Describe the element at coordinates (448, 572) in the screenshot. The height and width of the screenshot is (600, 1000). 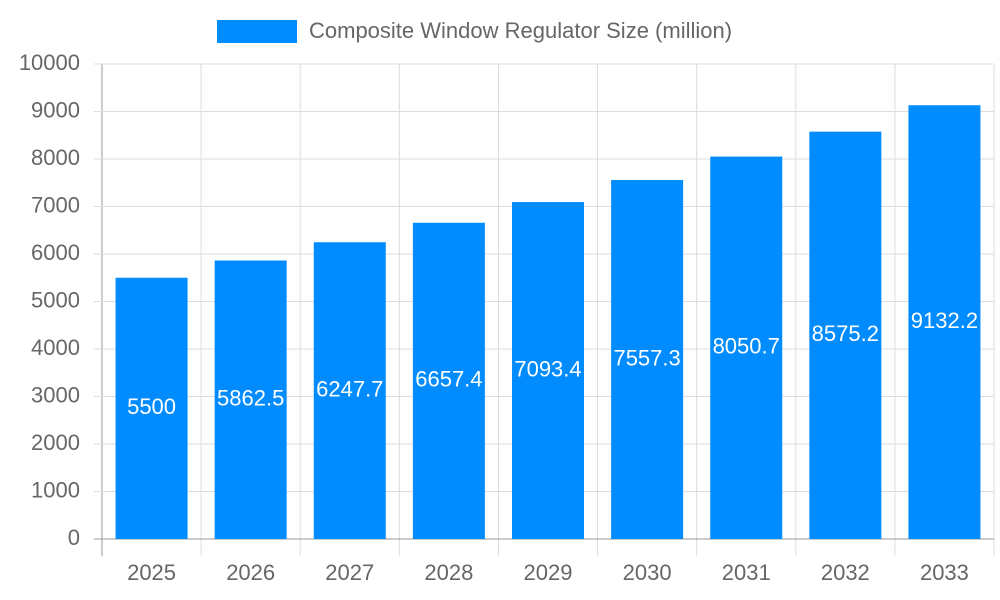
I see `x-tick-label: 2028` at that location.